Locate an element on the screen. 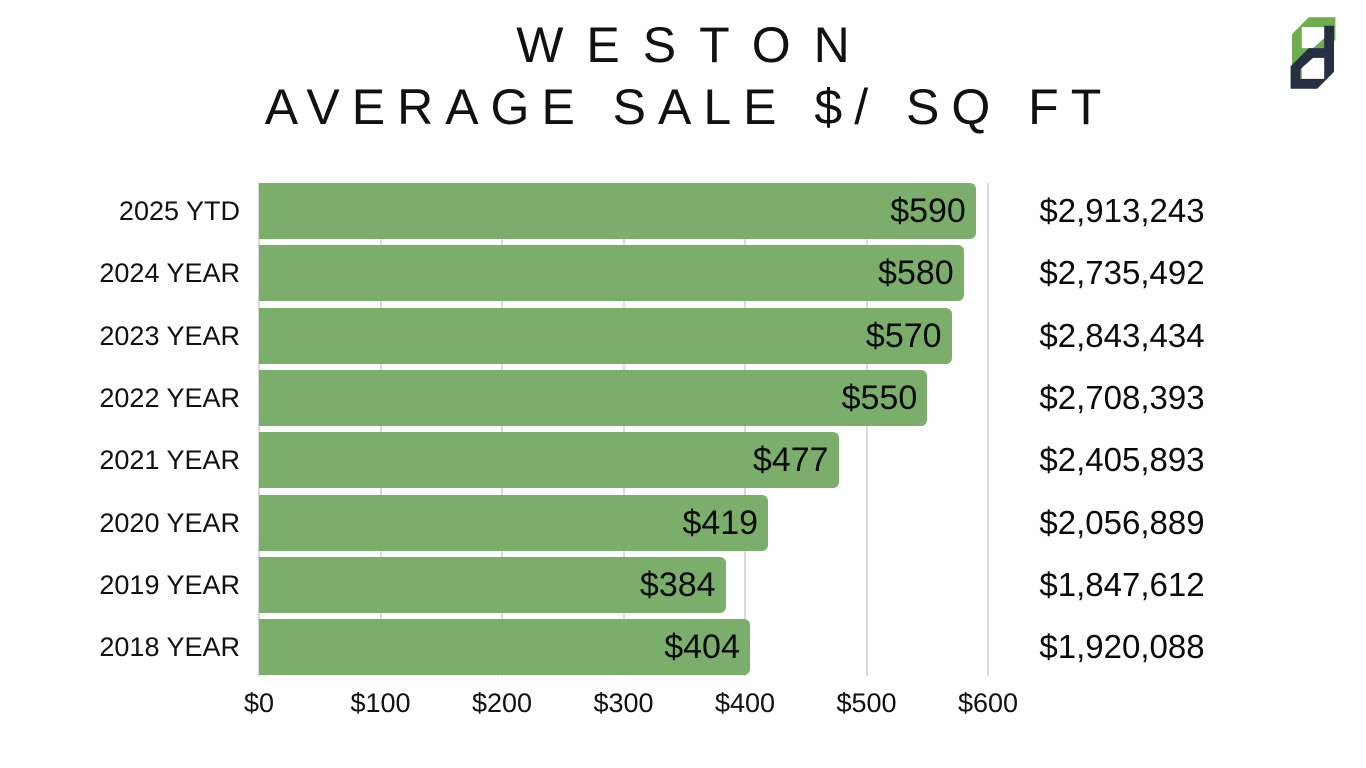 This screenshot has width=1366, height=768. x-tick-label: $200 is located at coordinates (502, 703).